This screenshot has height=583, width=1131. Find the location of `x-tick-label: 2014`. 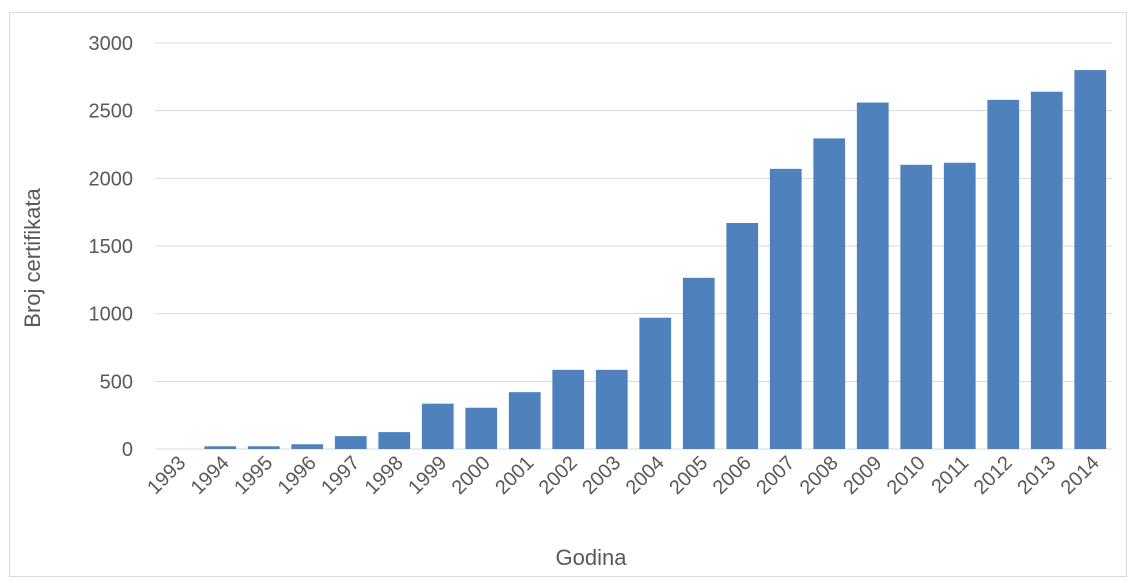

x-tick-label: 2014 is located at coordinates (1080, 475).